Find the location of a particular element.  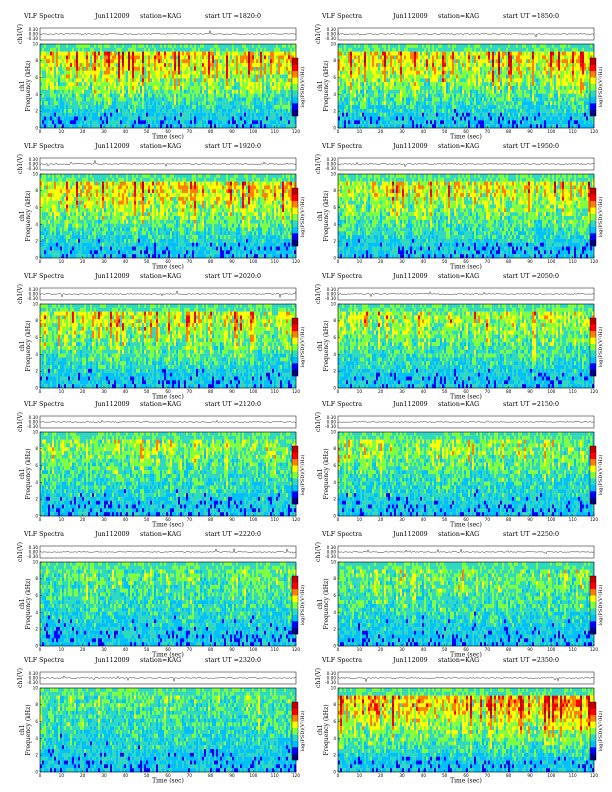

time-tick-label: 110 is located at coordinates (275, 131).